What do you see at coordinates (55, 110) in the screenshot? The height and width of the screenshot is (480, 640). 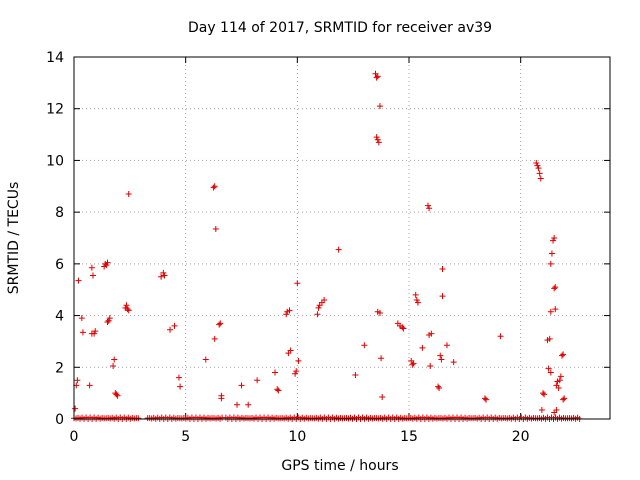 I see `y-tick-label: 12` at bounding box center [55, 110].